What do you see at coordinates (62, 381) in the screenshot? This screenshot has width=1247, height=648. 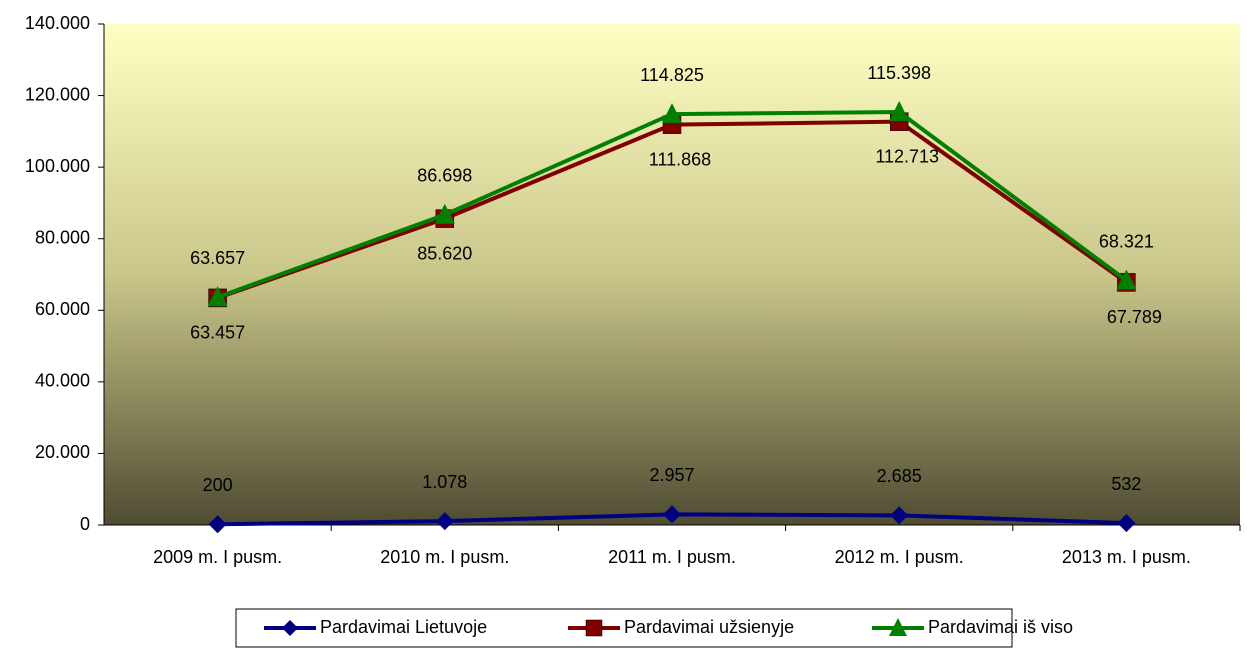 I see `y-tick-label: 40.000` at bounding box center [62, 381].